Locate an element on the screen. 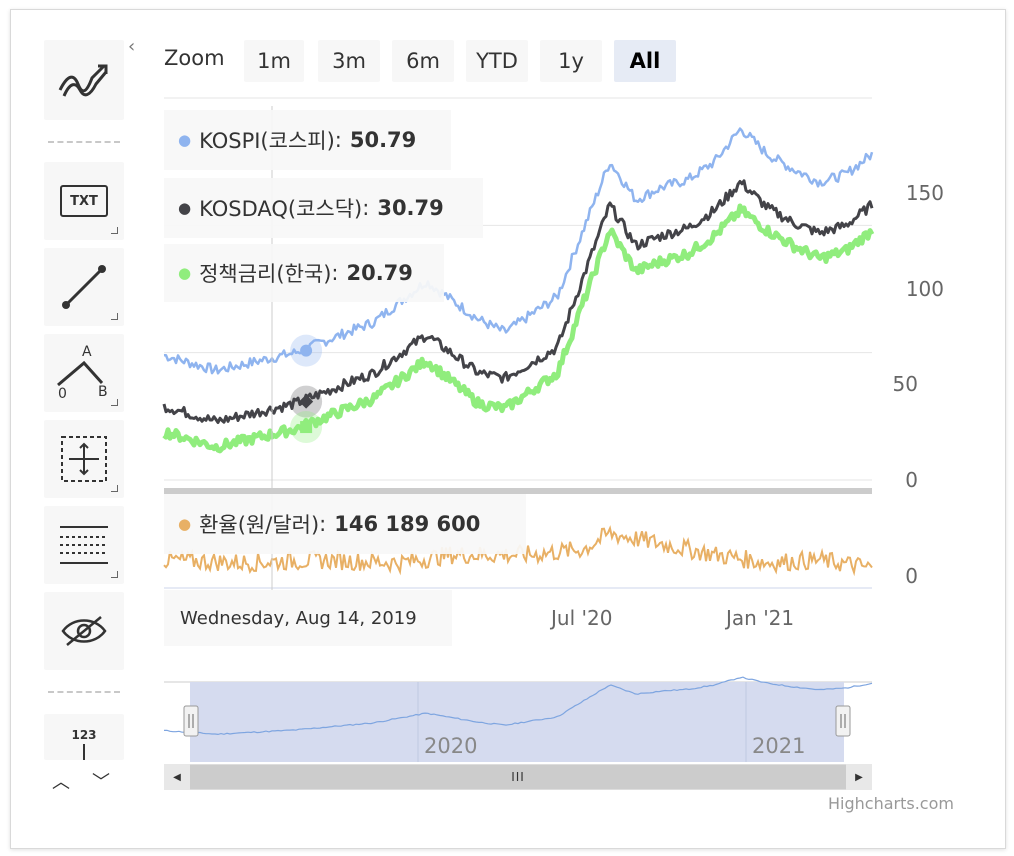  horizontal-lines-icon is located at coordinates (84, 545).